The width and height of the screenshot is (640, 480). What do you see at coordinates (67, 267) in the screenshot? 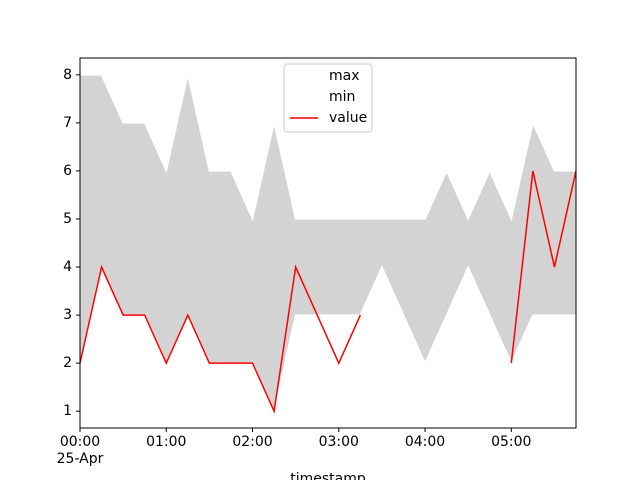
I see `y-tick-label: 4` at bounding box center [67, 267].